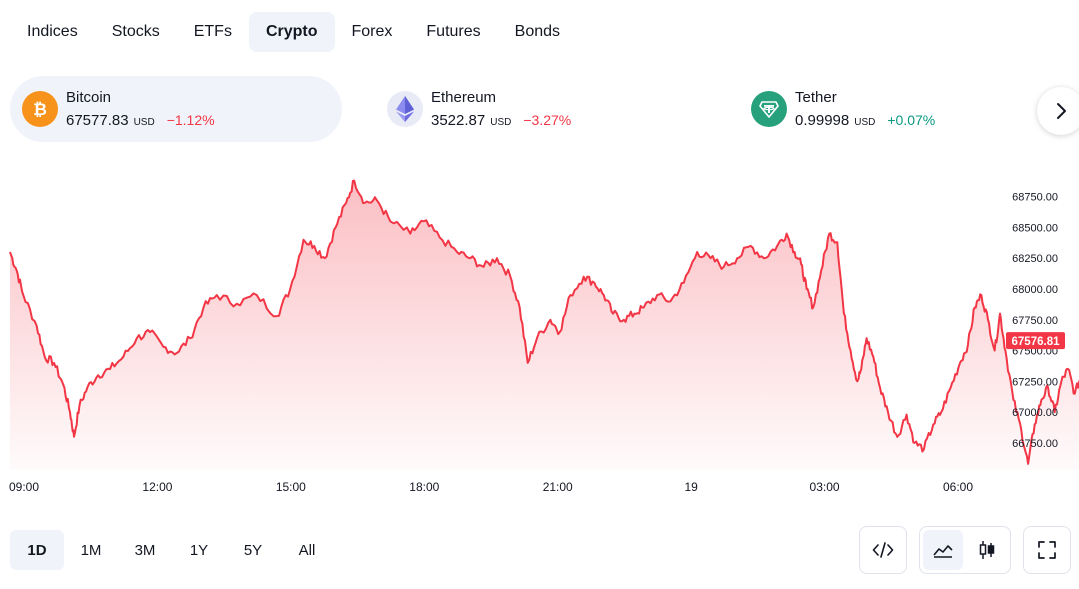 This screenshot has width=1079, height=589. I want to click on last-price-label: 67576.81, so click(1036, 342).